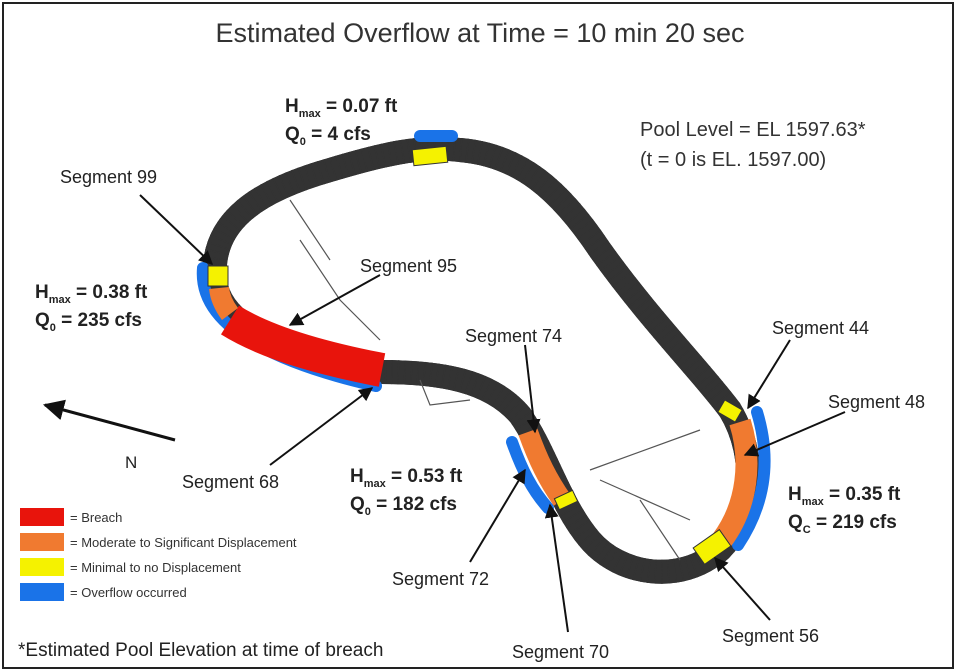 The image size is (958, 672). I want to click on segment-label: Segment 74, so click(513, 336).